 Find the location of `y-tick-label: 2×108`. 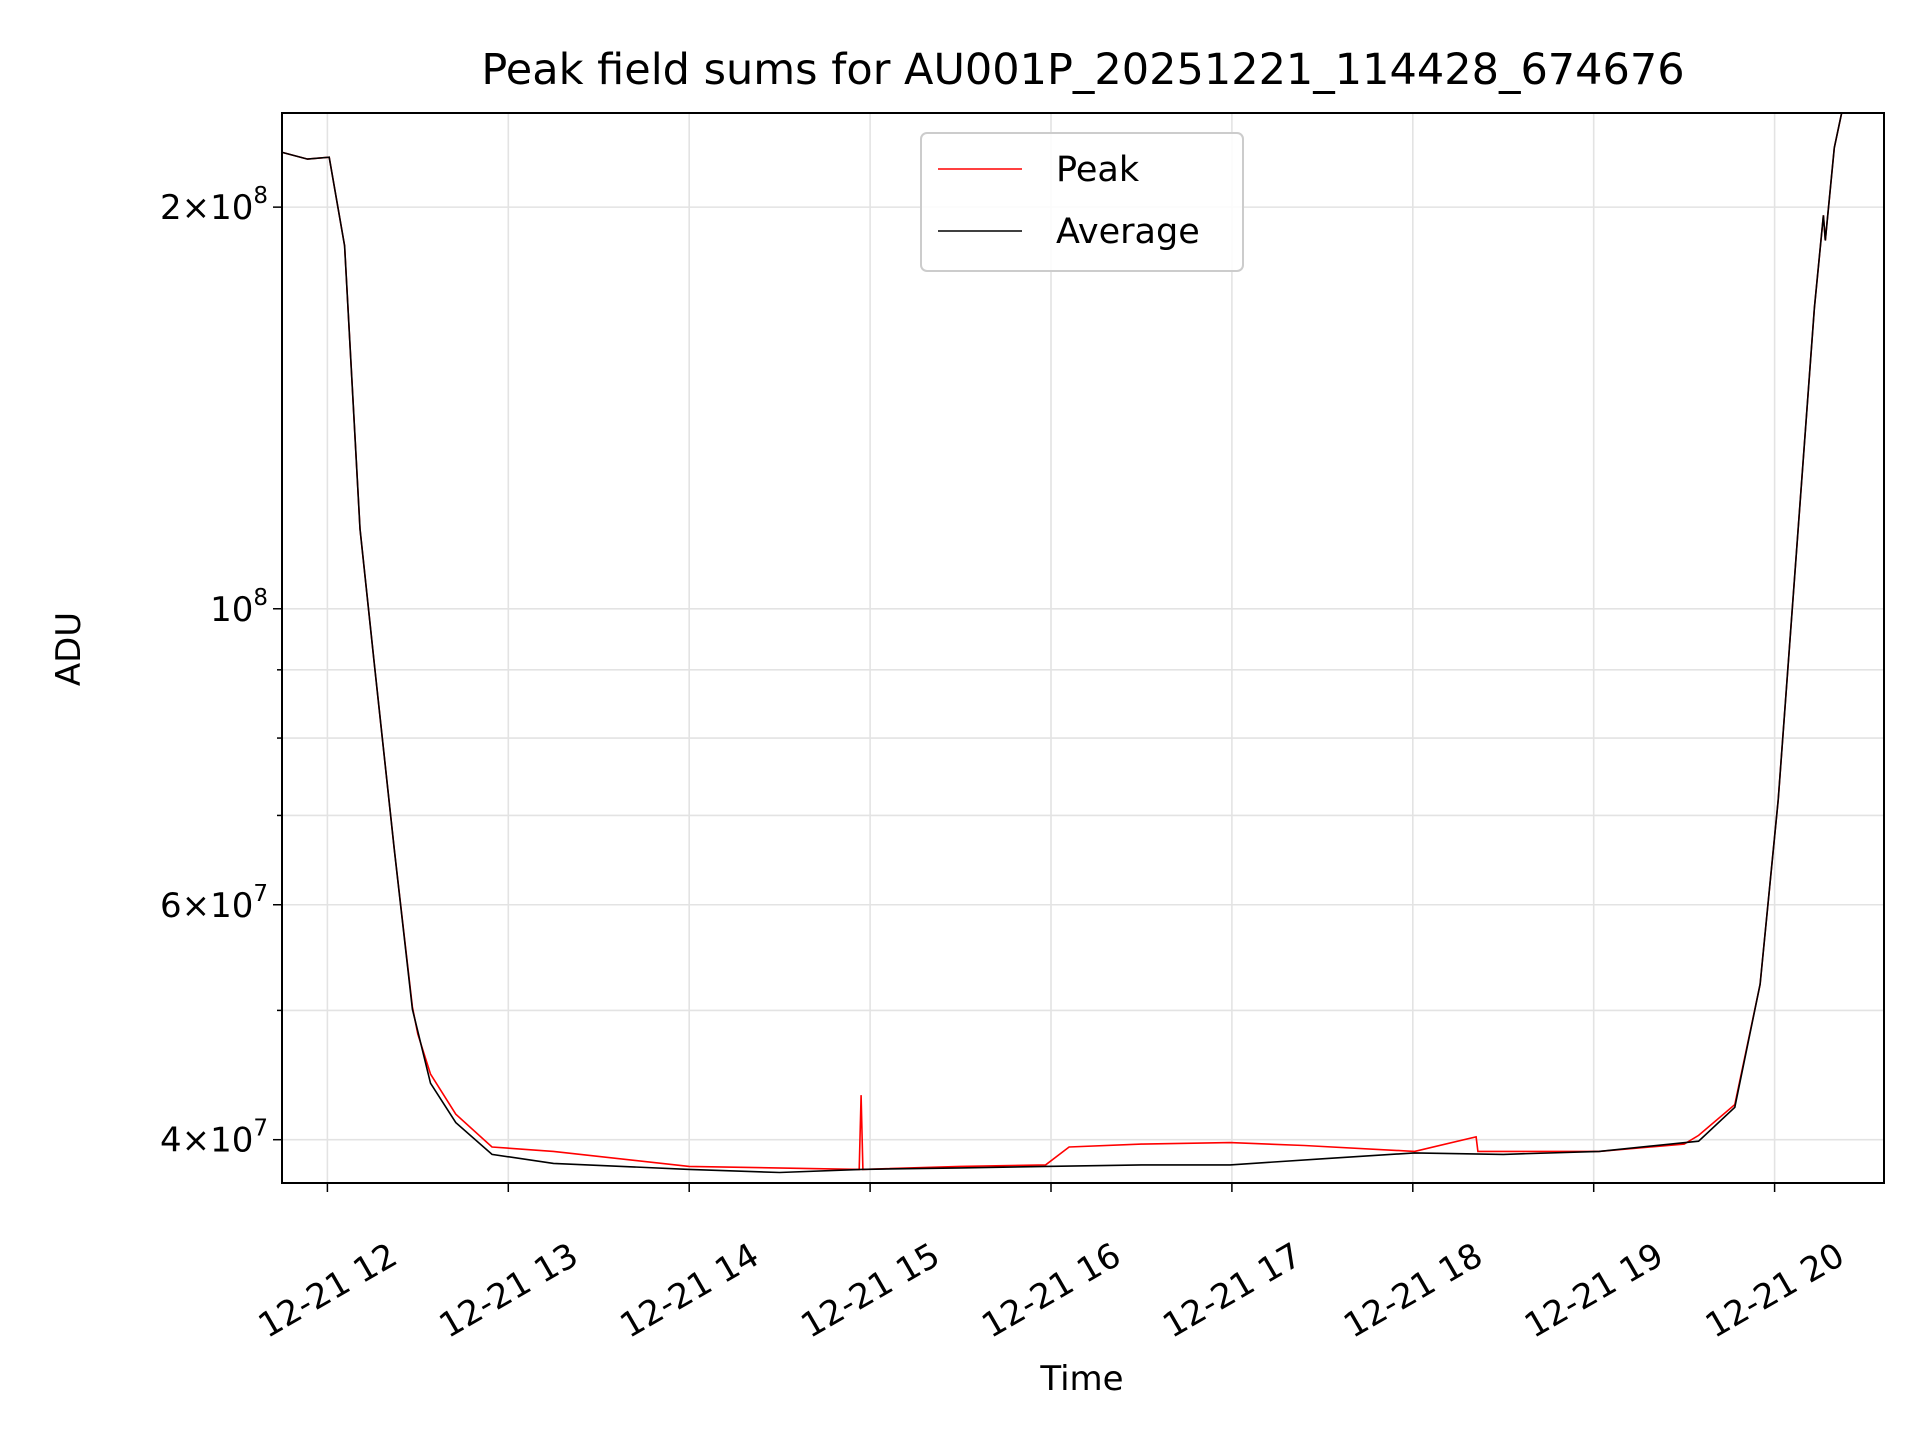

y-tick-label: 2×108 is located at coordinates (214, 205).